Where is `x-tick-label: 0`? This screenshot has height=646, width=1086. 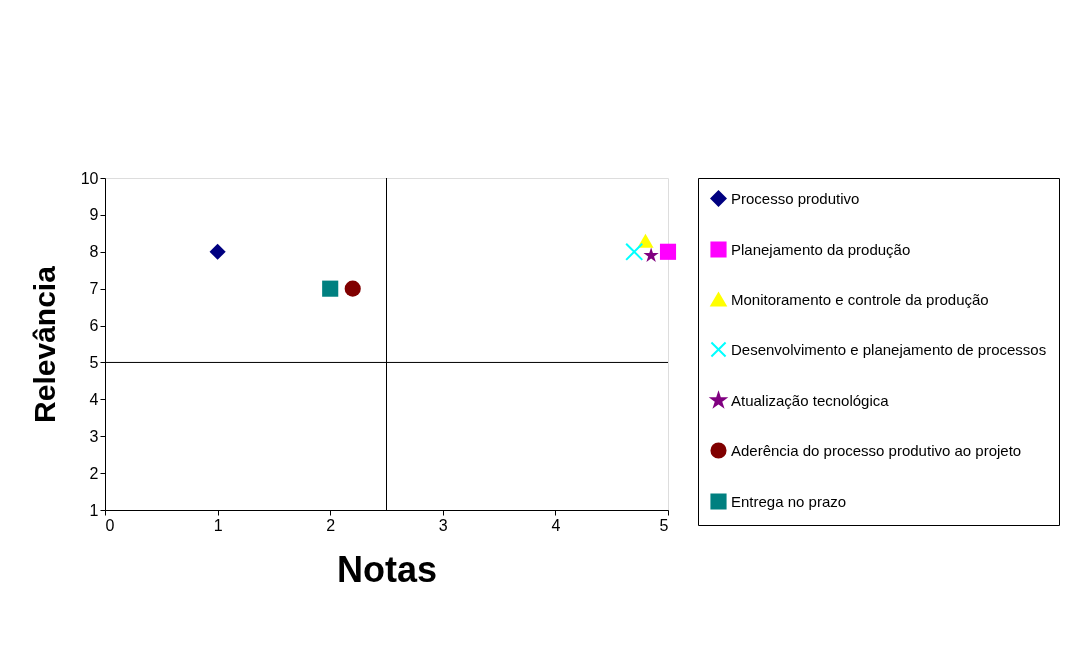
x-tick-label: 0 is located at coordinates (110, 525).